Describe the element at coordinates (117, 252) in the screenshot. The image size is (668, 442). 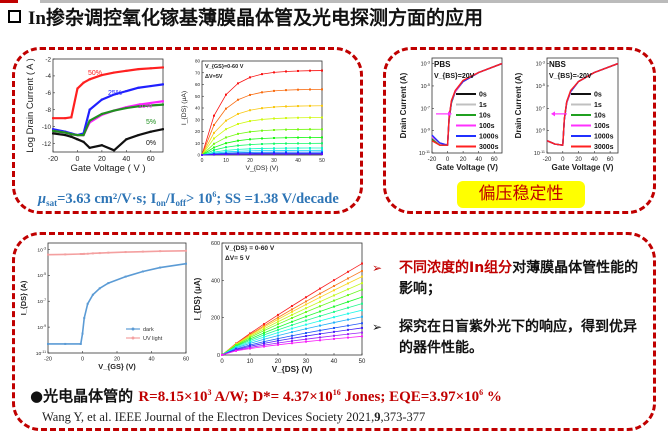
I see `series-line-UV-light` at that location.